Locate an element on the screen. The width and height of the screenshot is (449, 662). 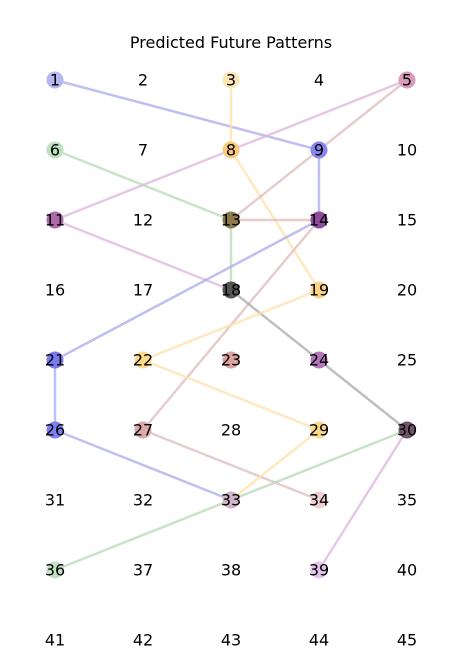
node-label-21: 21 is located at coordinates (55, 360).